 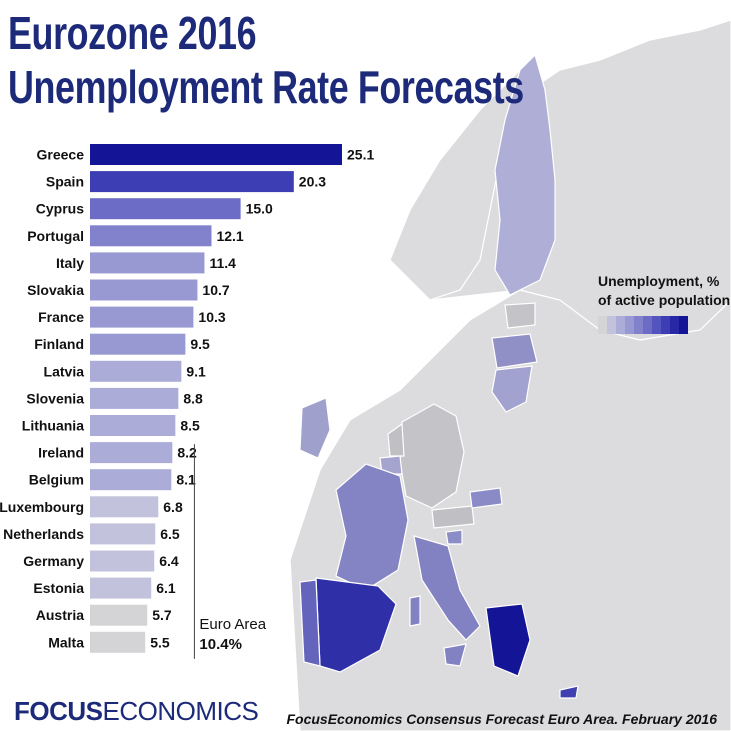 What do you see at coordinates (315, 428) in the screenshot?
I see `map-region-ireland` at bounding box center [315, 428].